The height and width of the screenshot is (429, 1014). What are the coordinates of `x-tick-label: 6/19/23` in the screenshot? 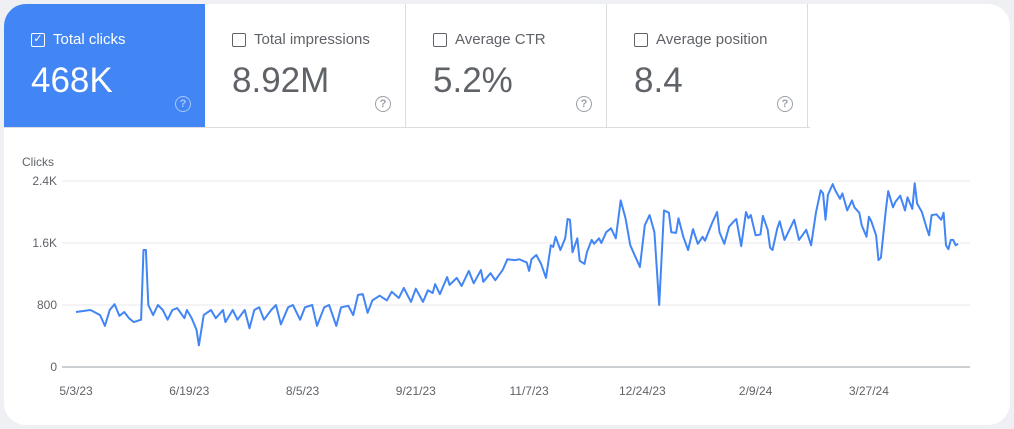 It's located at (189, 391).